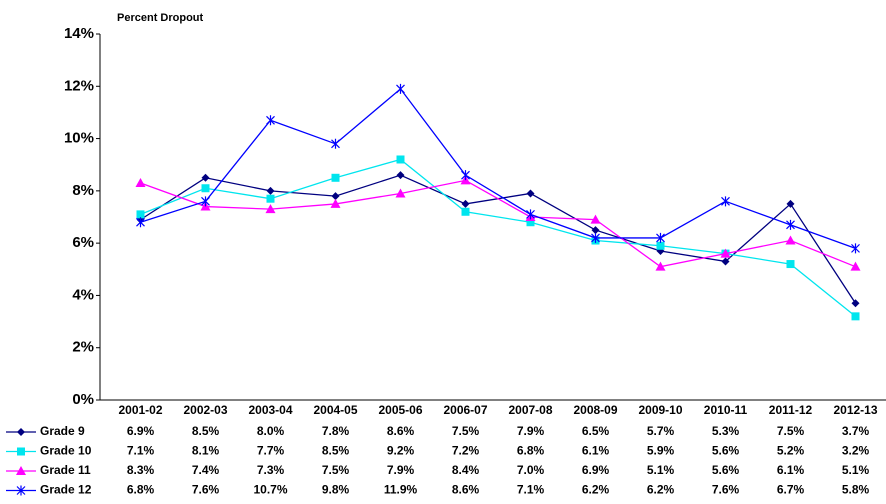 The width and height of the screenshot is (886, 504). Describe the element at coordinates (465, 410) in the screenshot. I see `x-tick-label: 2006-07` at that location.